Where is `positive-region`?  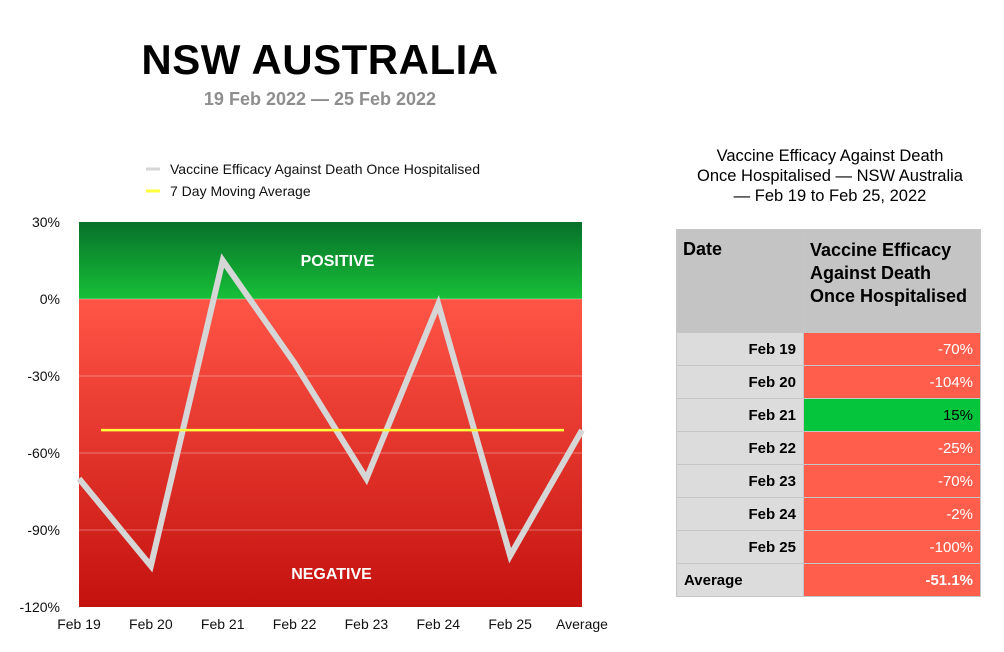 positive-region is located at coordinates (330, 260).